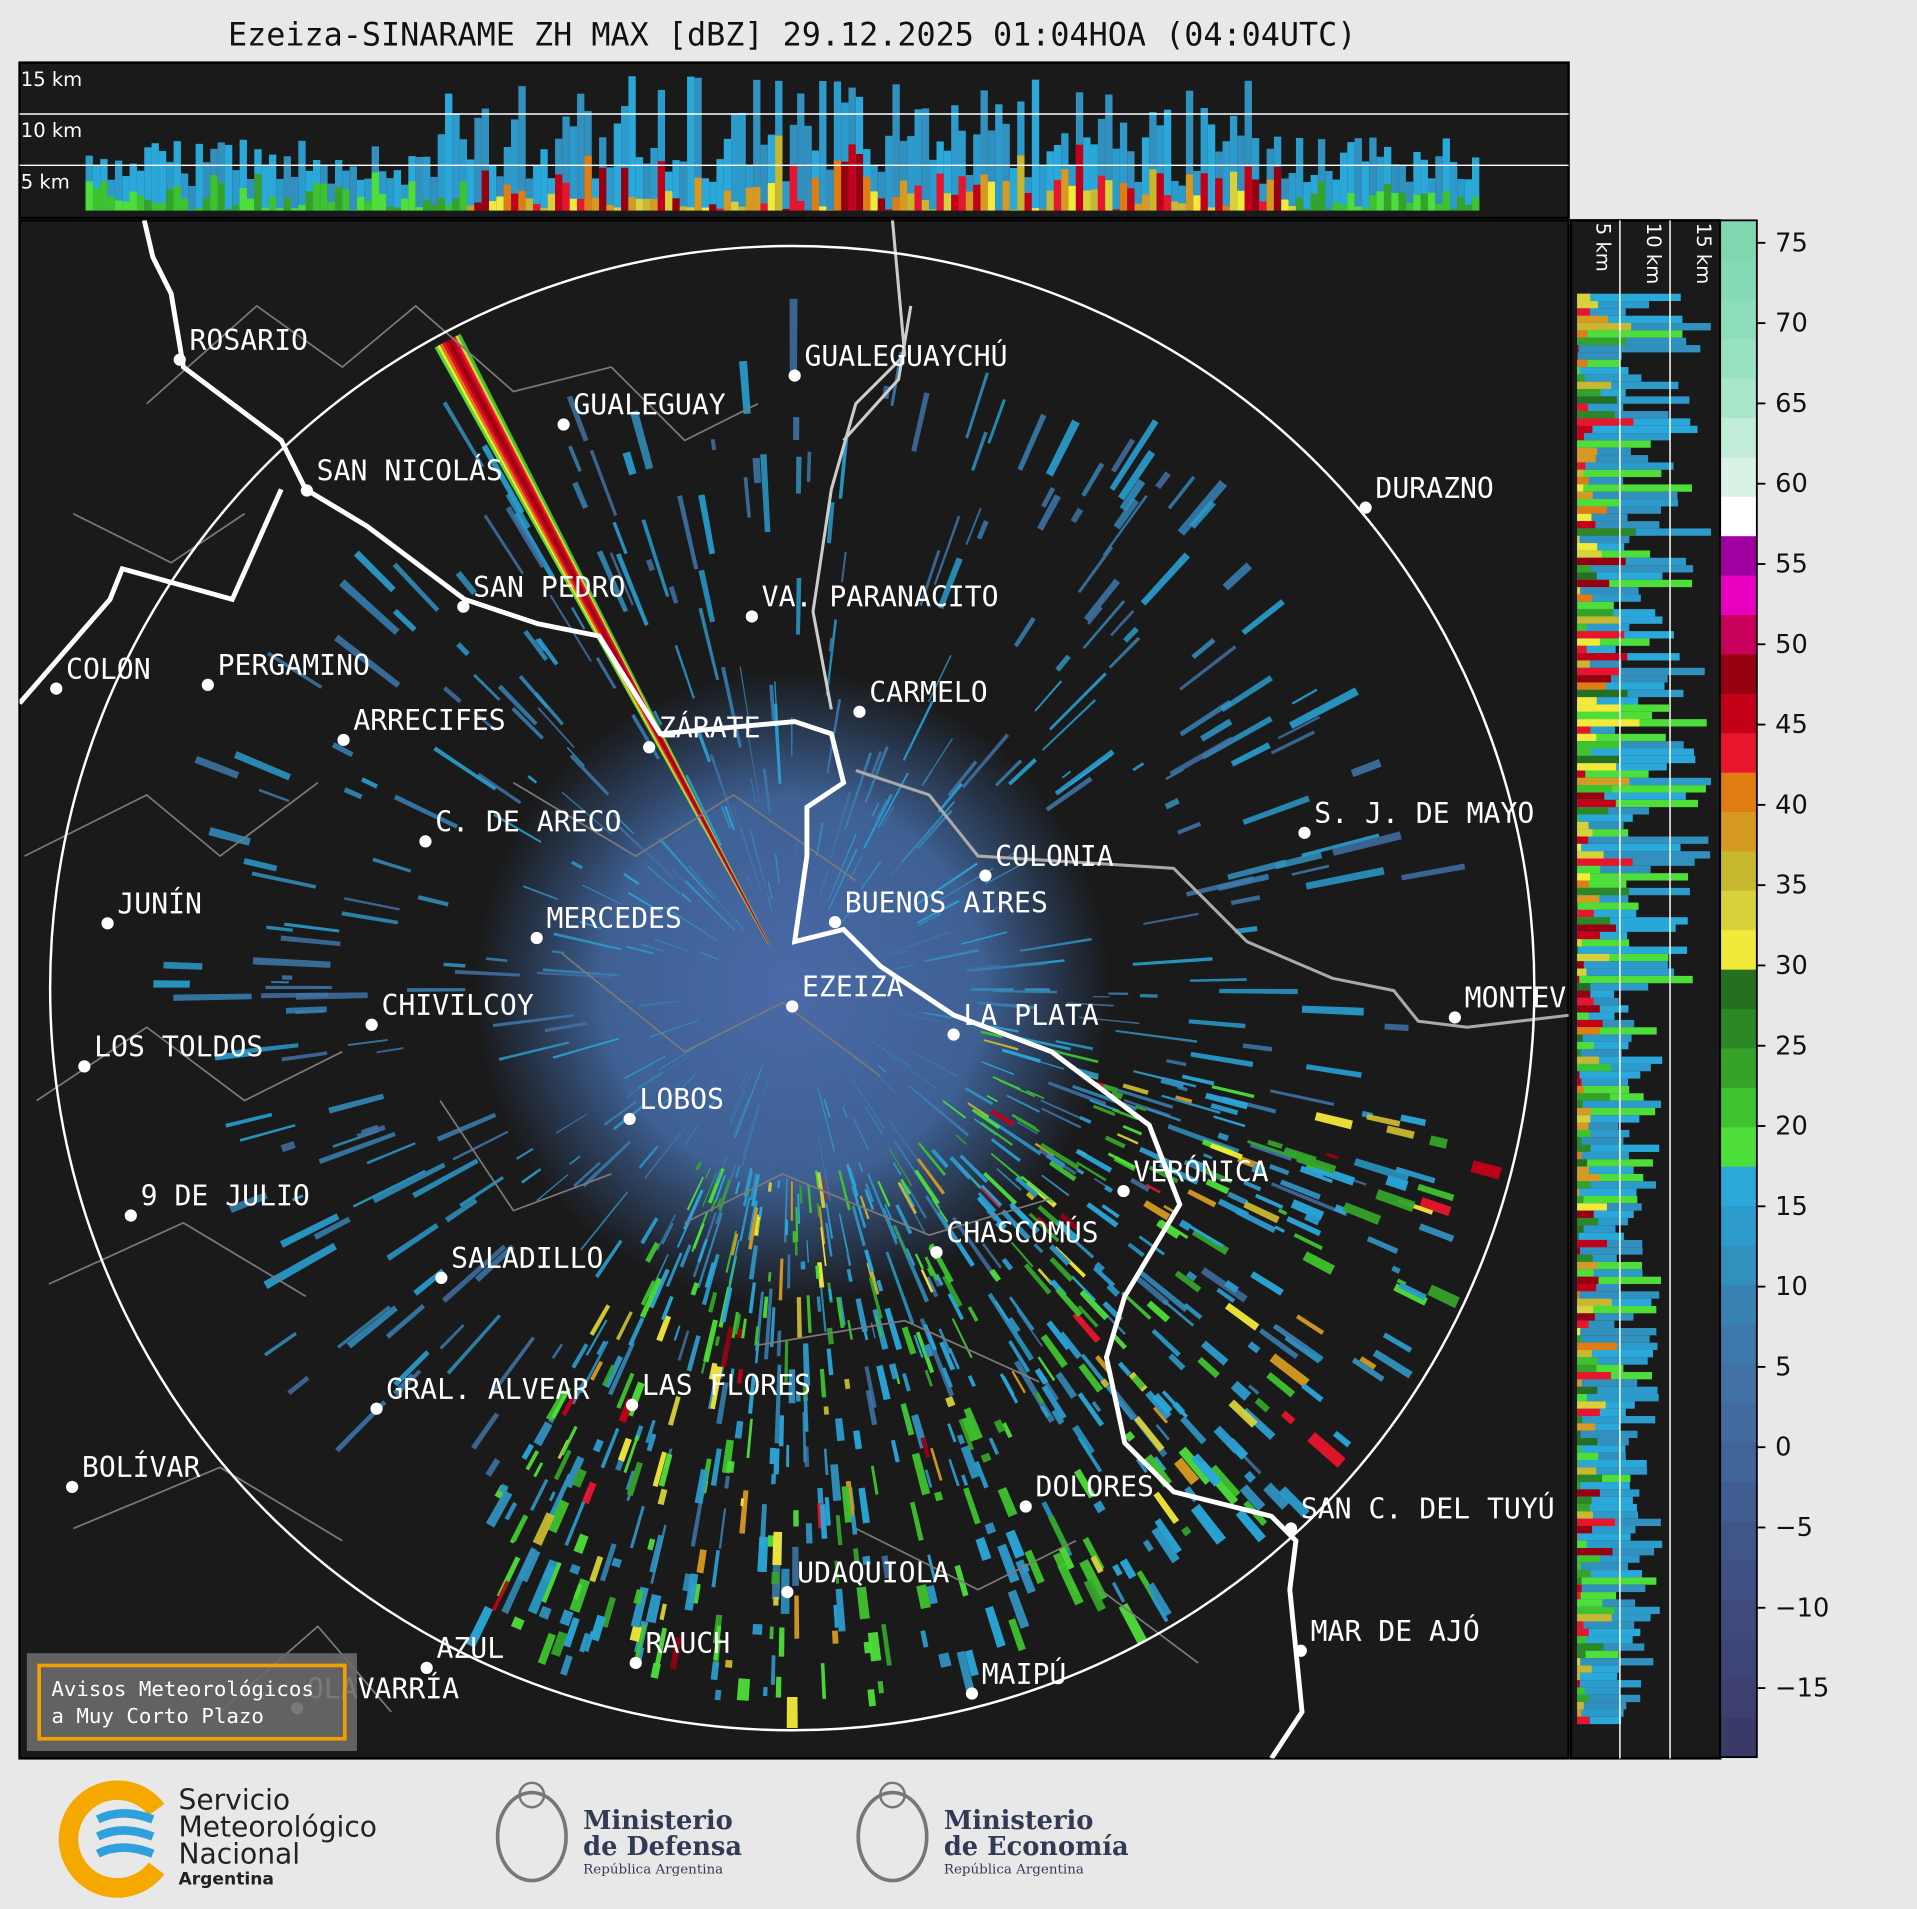 The width and height of the screenshot is (1917, 1909). What do you see at coordinates (528, 822) in the screenshot?
I see `city-label: C. DE ARECO` at bounding box center [528, 822].